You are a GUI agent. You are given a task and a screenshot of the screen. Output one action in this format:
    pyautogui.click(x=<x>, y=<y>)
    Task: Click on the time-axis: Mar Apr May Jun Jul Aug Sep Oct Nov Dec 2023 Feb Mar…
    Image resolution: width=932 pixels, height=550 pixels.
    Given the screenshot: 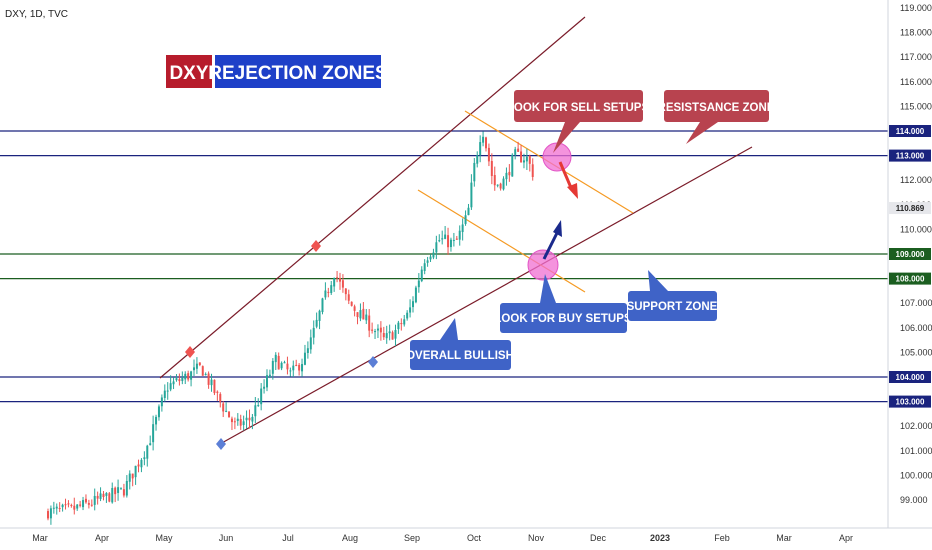 What is the action you would take?
    pyautogui.click(x=466, y=535)
    